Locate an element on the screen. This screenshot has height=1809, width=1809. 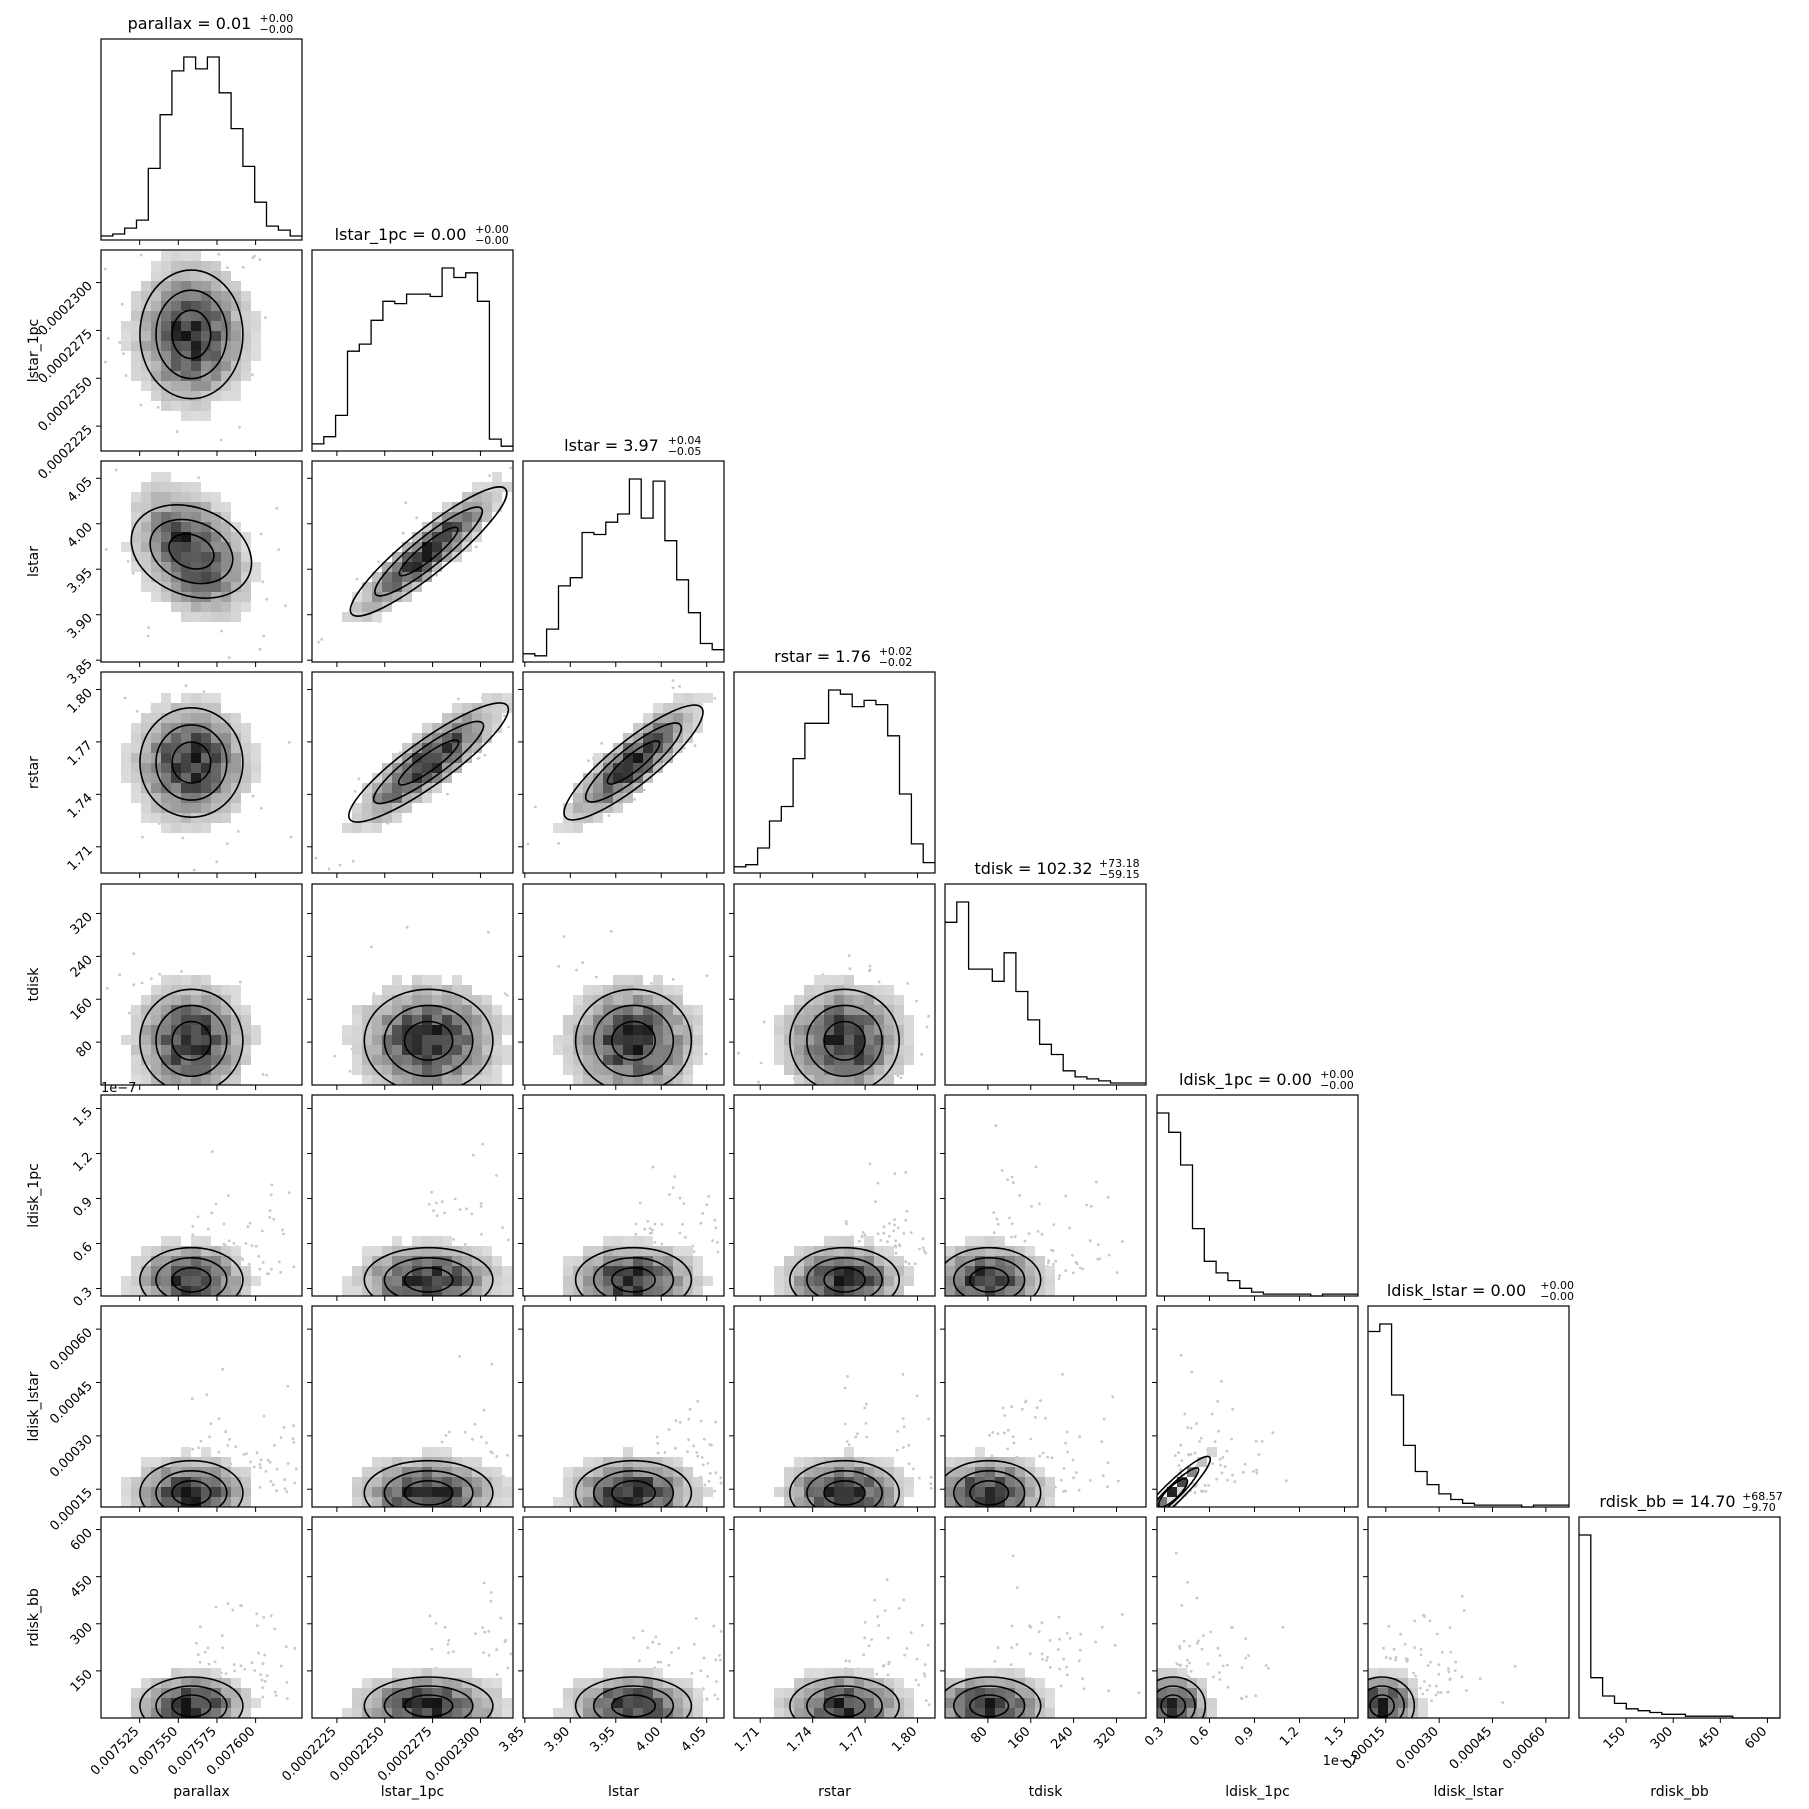
panel-ldisk_lstar-vs-lstar_1pc is located at coordinates (432, 1431).